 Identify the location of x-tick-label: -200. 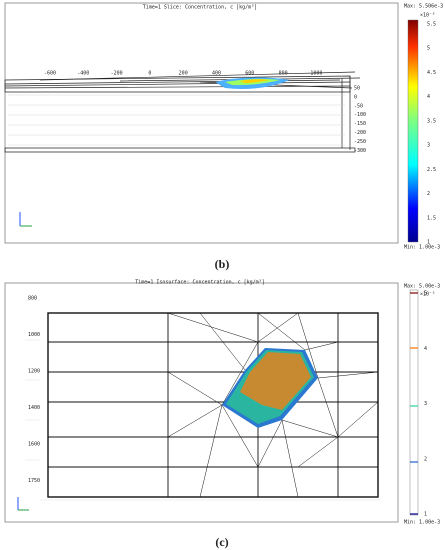
(117, 74).